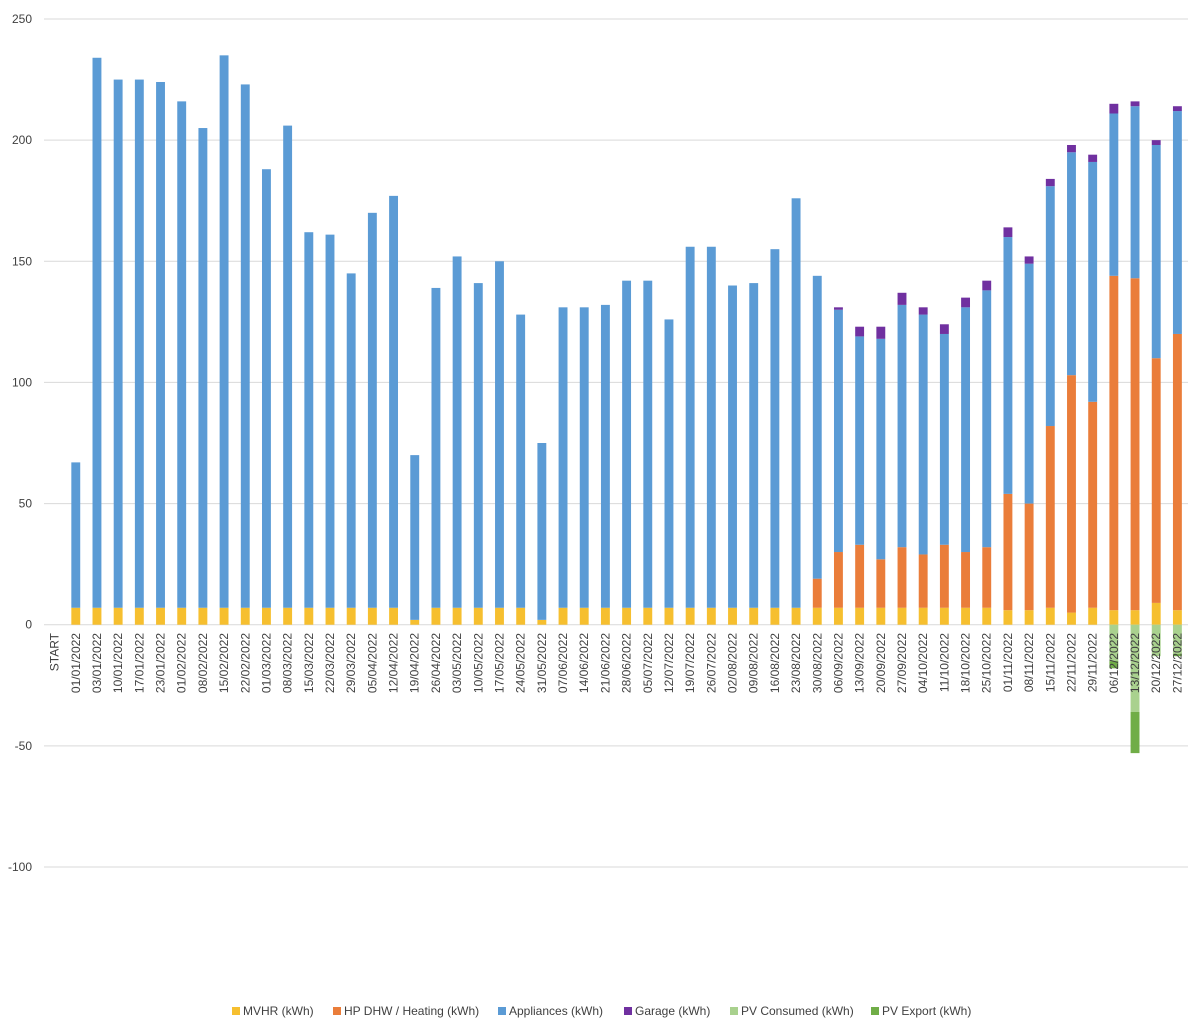 The width and height of the screenshot is (1200, 1028). Describe the element at coordinates (733, 663) in the screenshot. I see `x-tick-label: 02/08/2022` at that location.